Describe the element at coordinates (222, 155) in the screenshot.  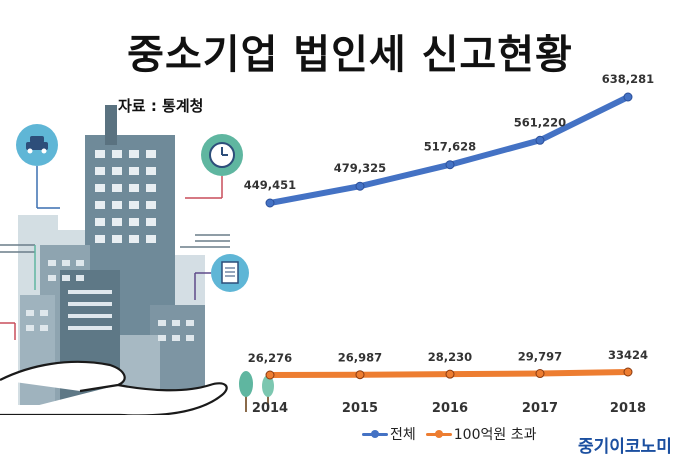
I see `clock-icon` at that location.